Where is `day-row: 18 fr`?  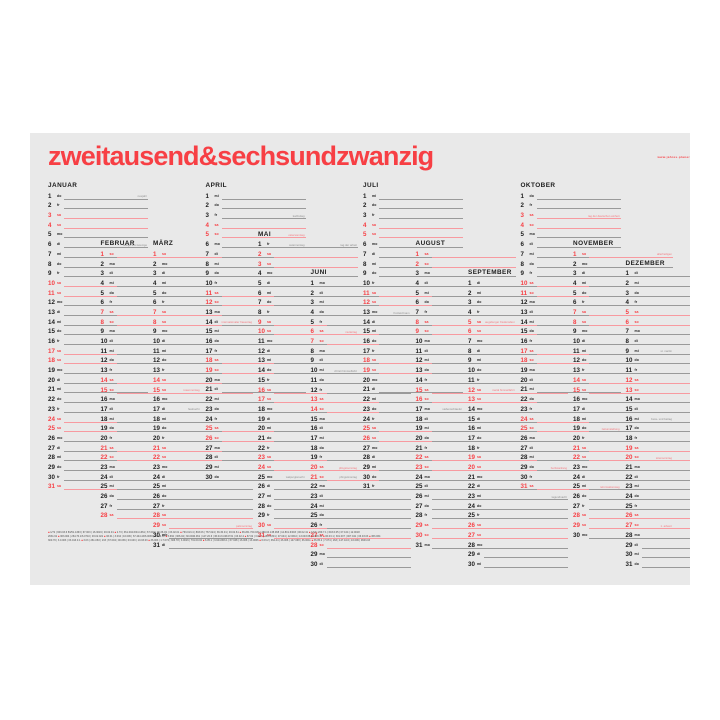 day-row: 18 fr is located at coordinates (658, 437).